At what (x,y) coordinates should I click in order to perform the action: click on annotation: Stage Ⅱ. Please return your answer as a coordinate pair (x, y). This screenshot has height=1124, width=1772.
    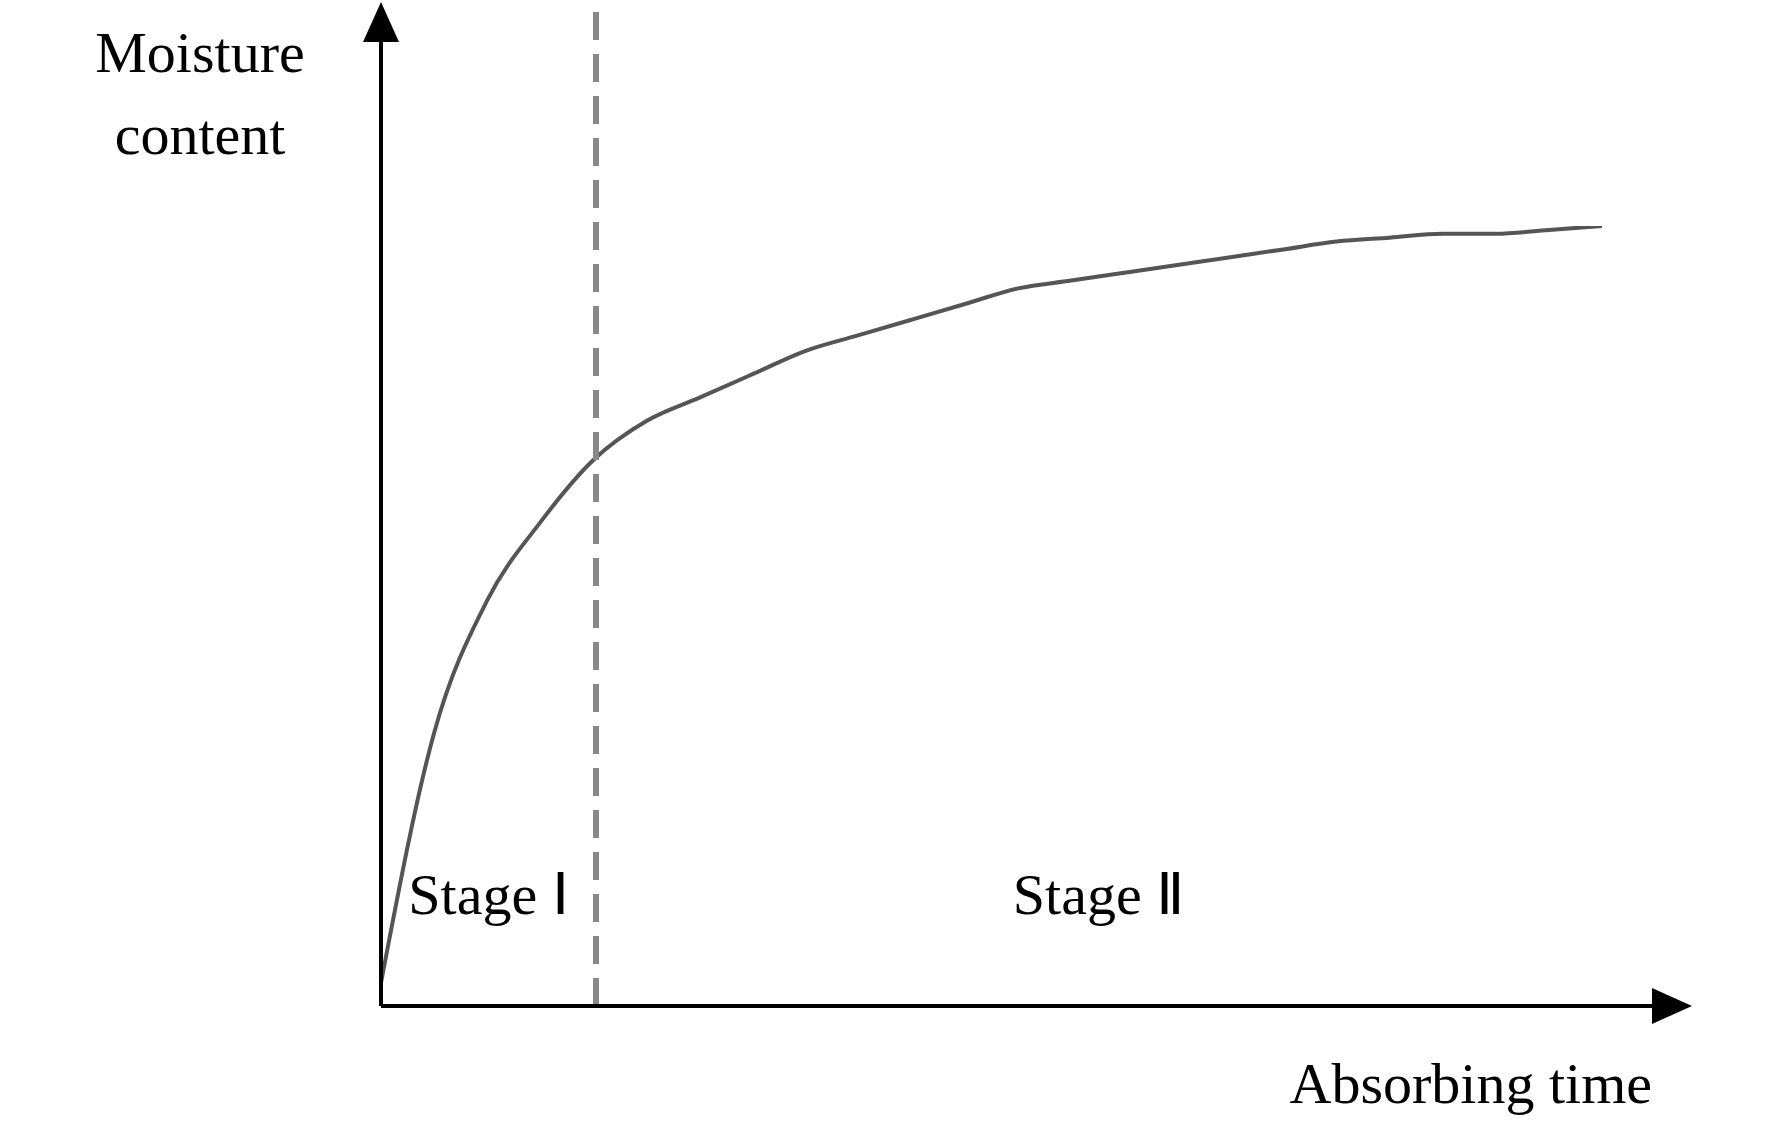
    Looking at the image, I should click on (1099, 894).